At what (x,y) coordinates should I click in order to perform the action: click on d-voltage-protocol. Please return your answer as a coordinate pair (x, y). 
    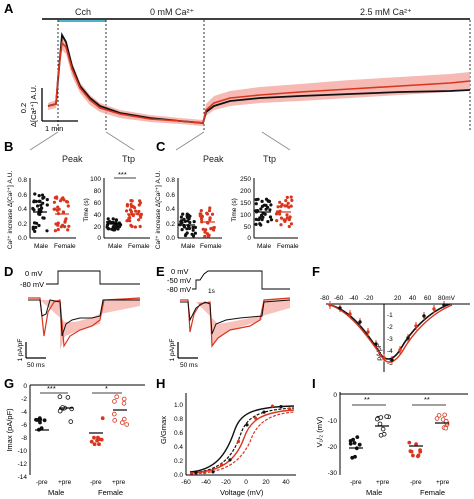
    Looking at the image, I should click on (93, 277).